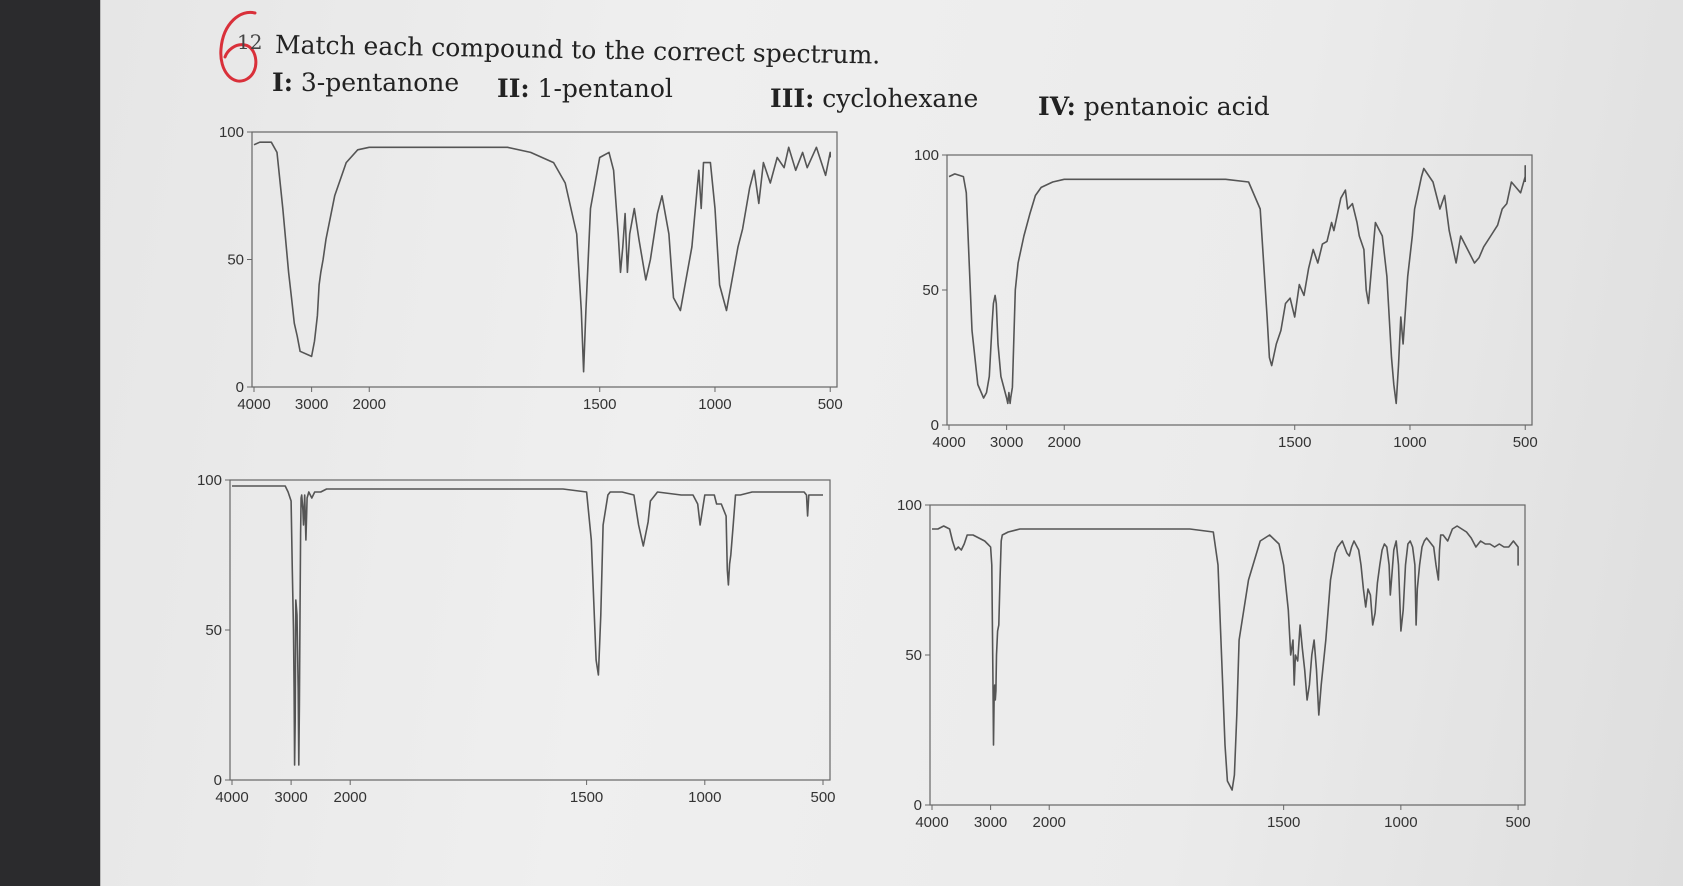  What do you see at coordinates (250, 42) in the screenshot?
I see `question-number: 12` at bounding box center [250, 42].